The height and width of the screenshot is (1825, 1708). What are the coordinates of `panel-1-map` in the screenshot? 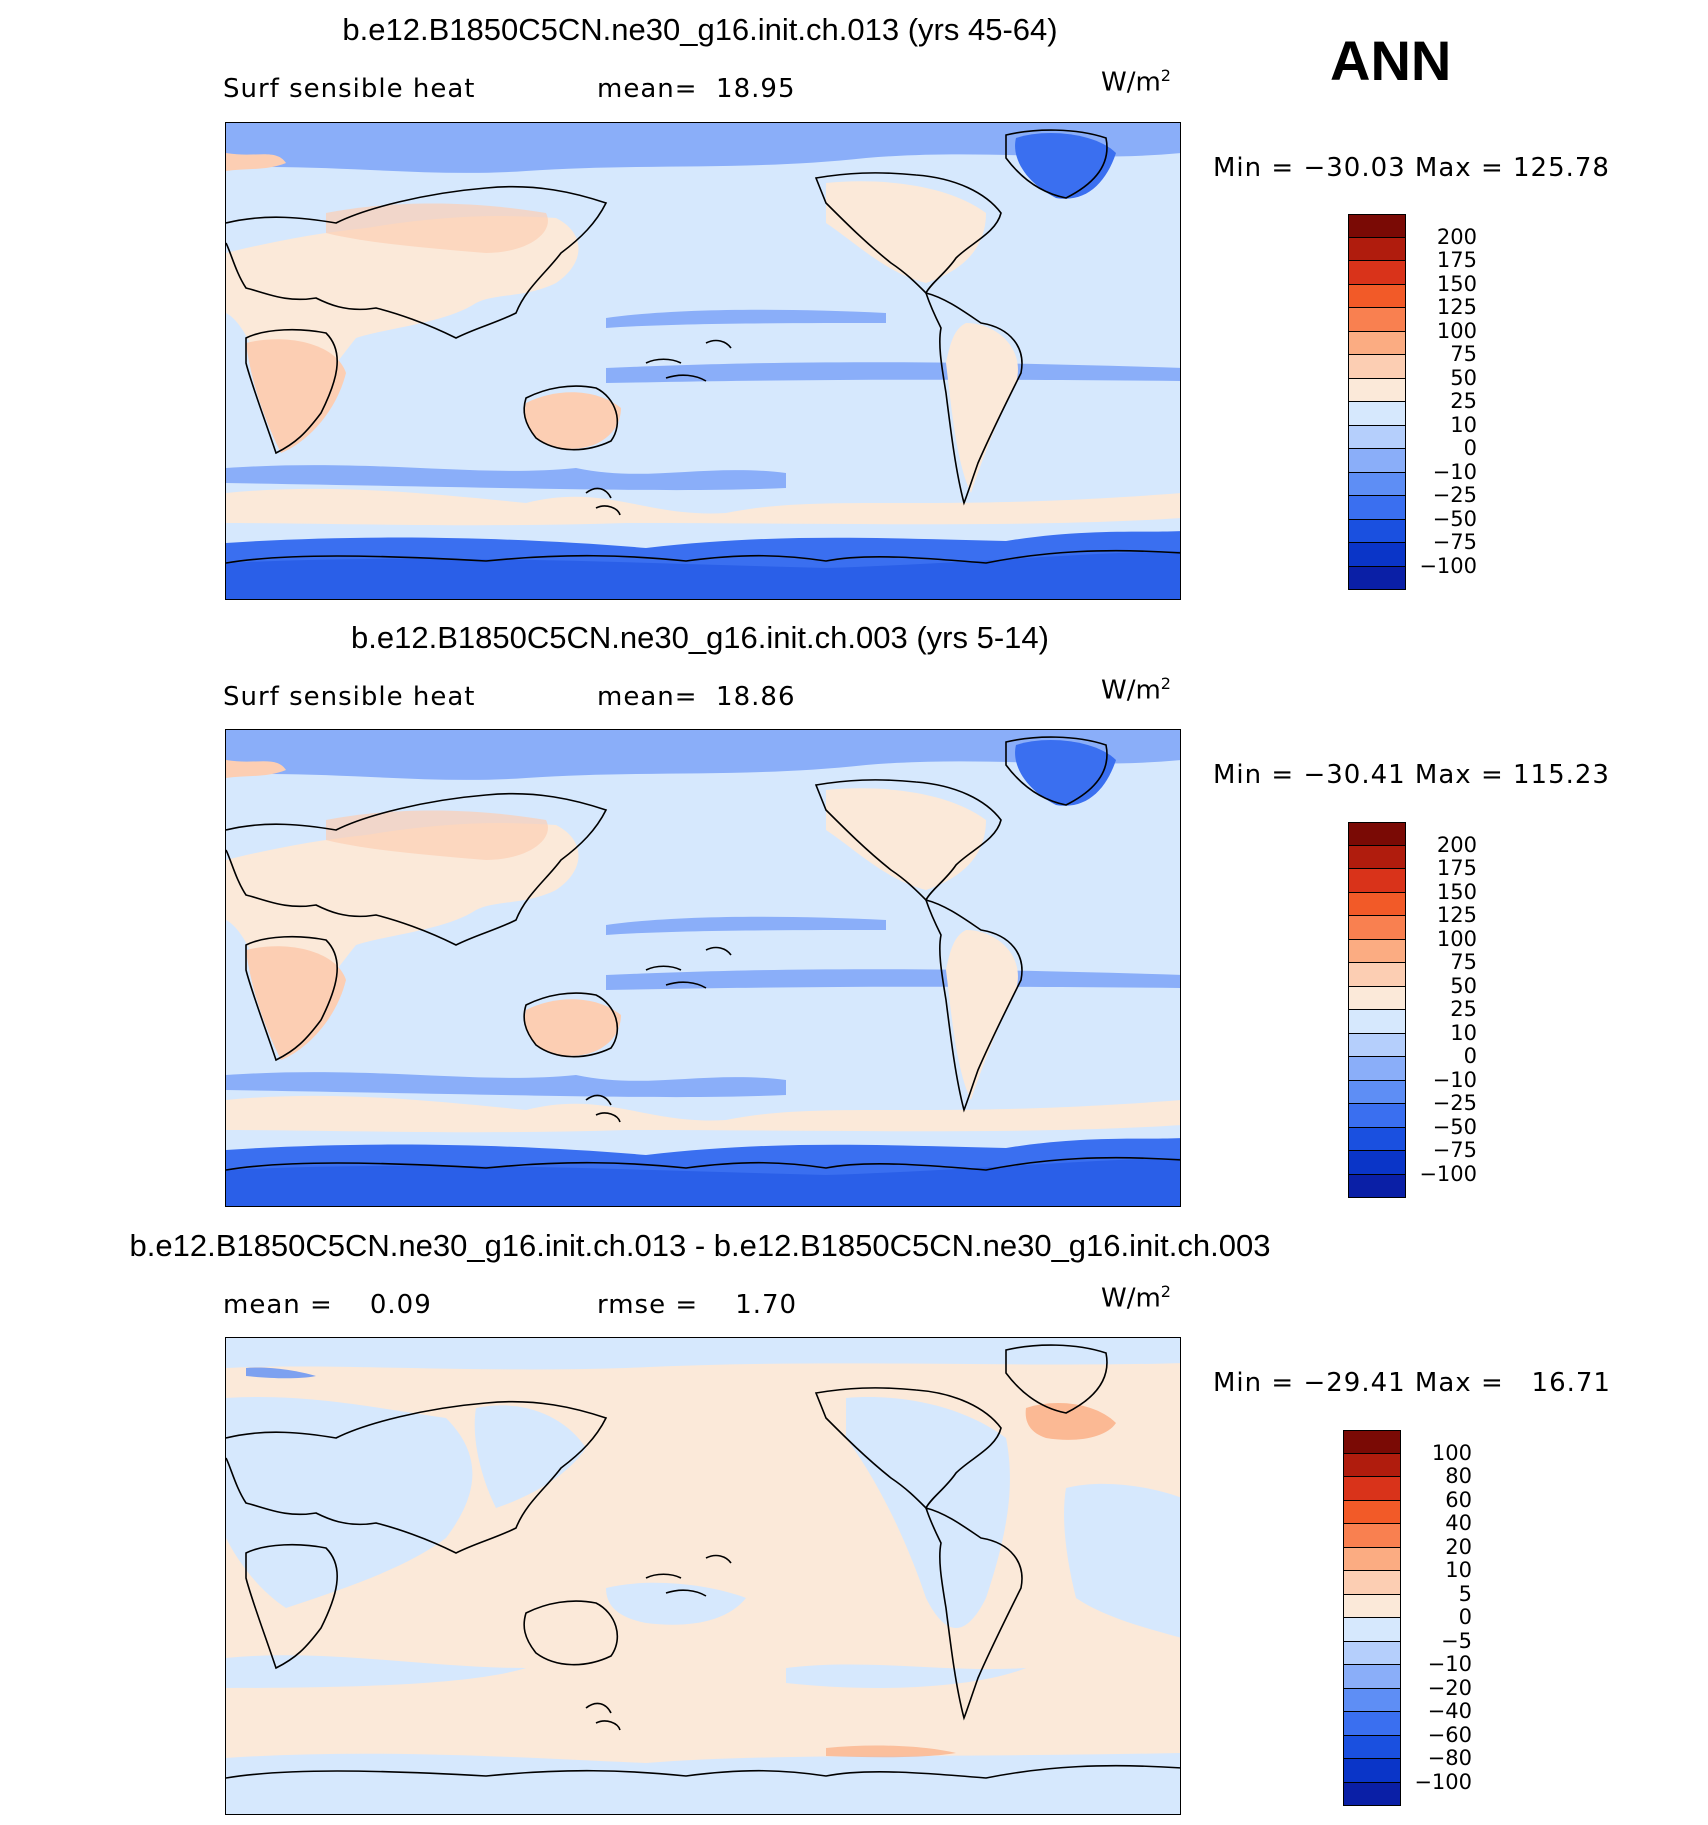 It's located at (703, 361).